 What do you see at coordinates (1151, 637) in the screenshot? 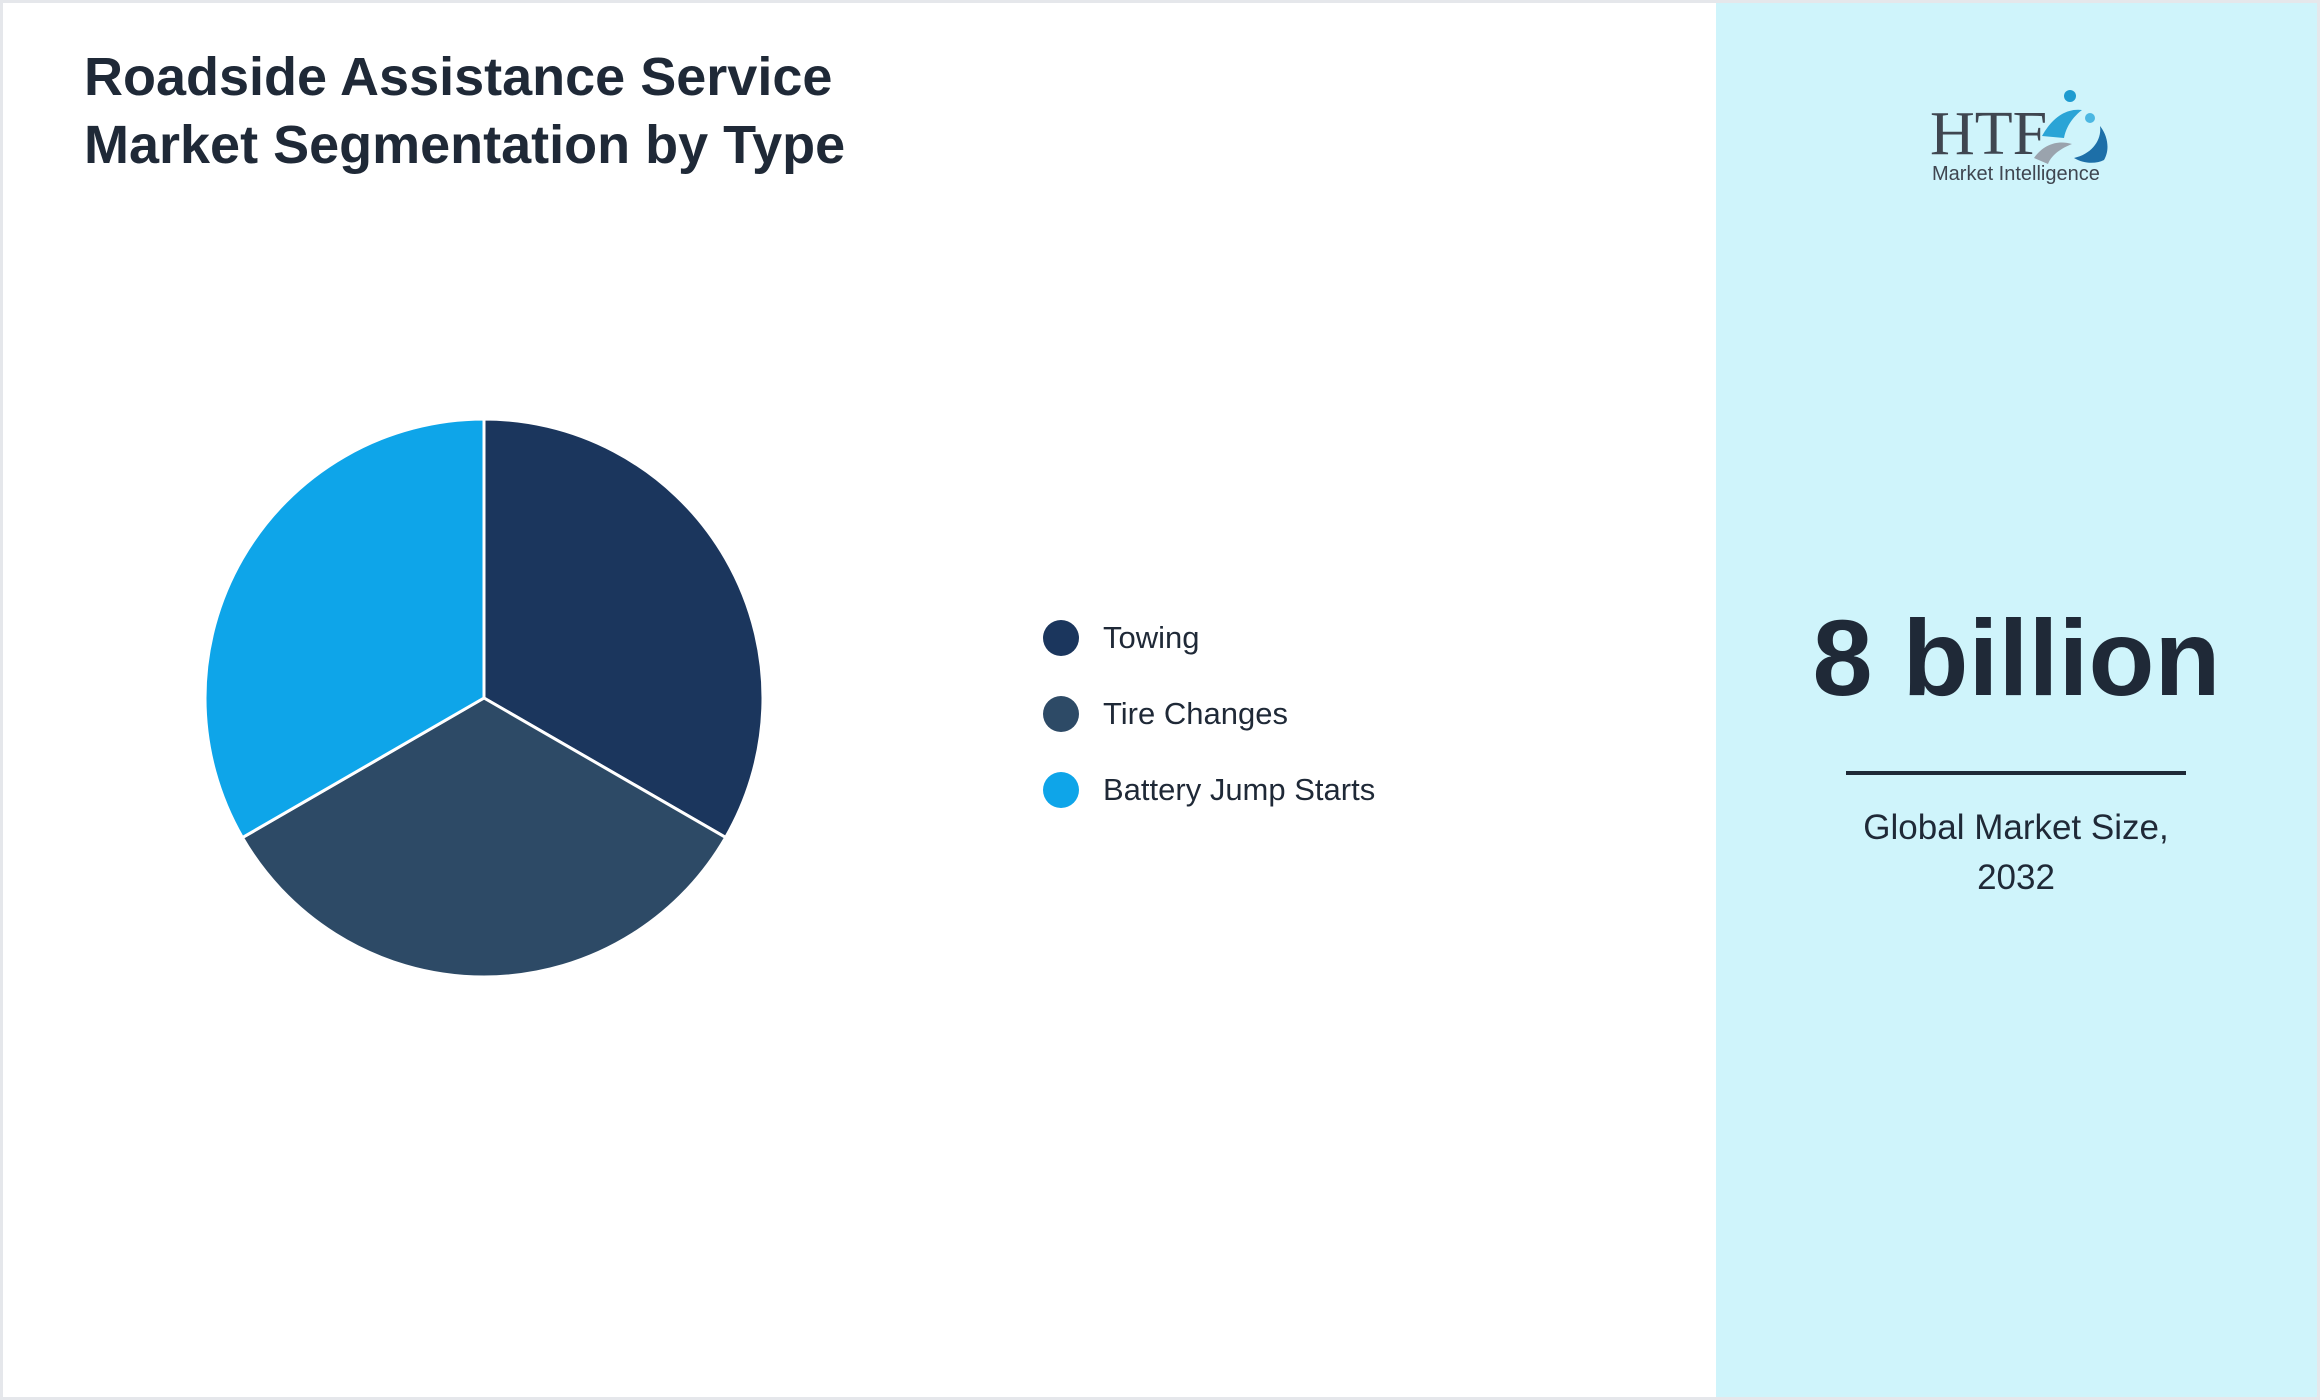
I see `legend-label-towing: Towing` at bounding box center [1151, 637].